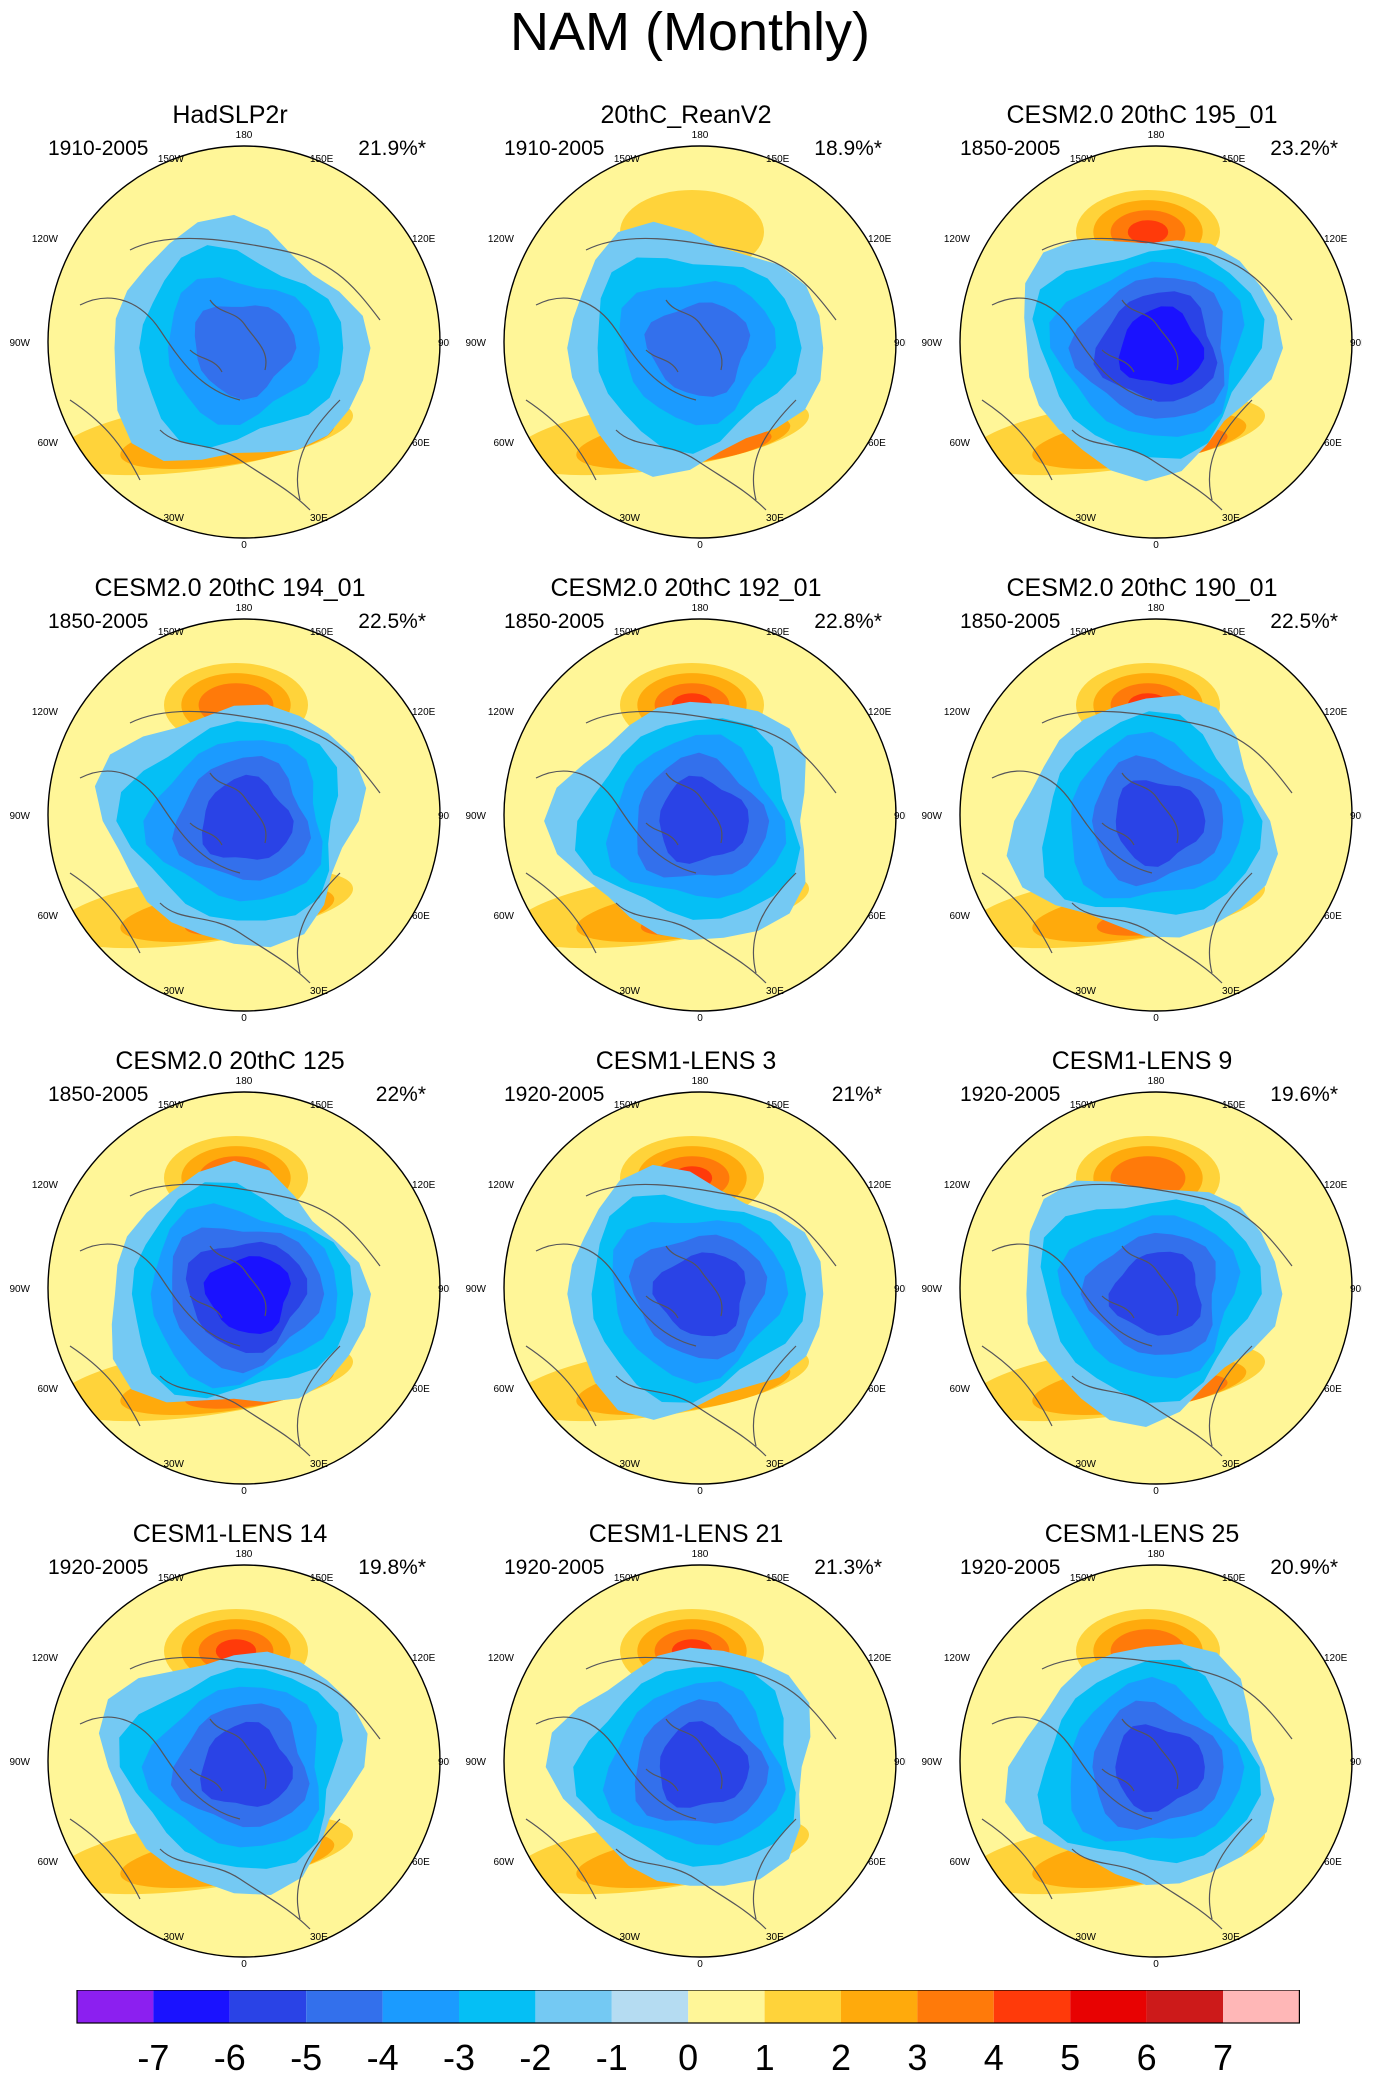  What do you see at coordinates (856, 1094) in the screenshot?
I see `panel-variance: 21%*` at bounding box center [856, 1094].